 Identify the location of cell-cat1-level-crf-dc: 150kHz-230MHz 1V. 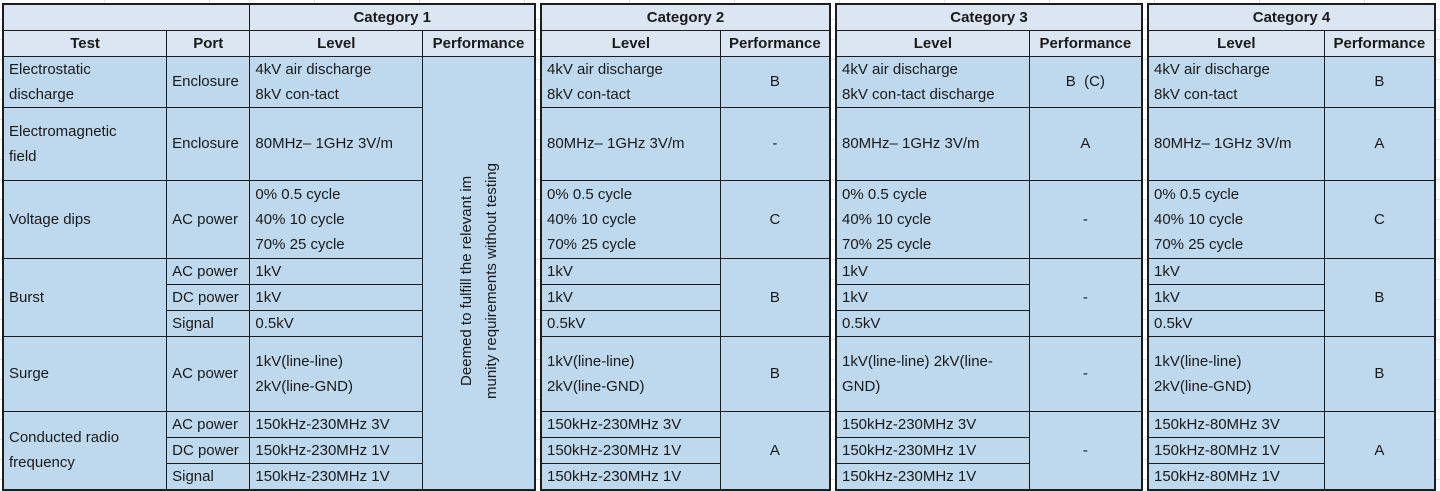
(336, 450).